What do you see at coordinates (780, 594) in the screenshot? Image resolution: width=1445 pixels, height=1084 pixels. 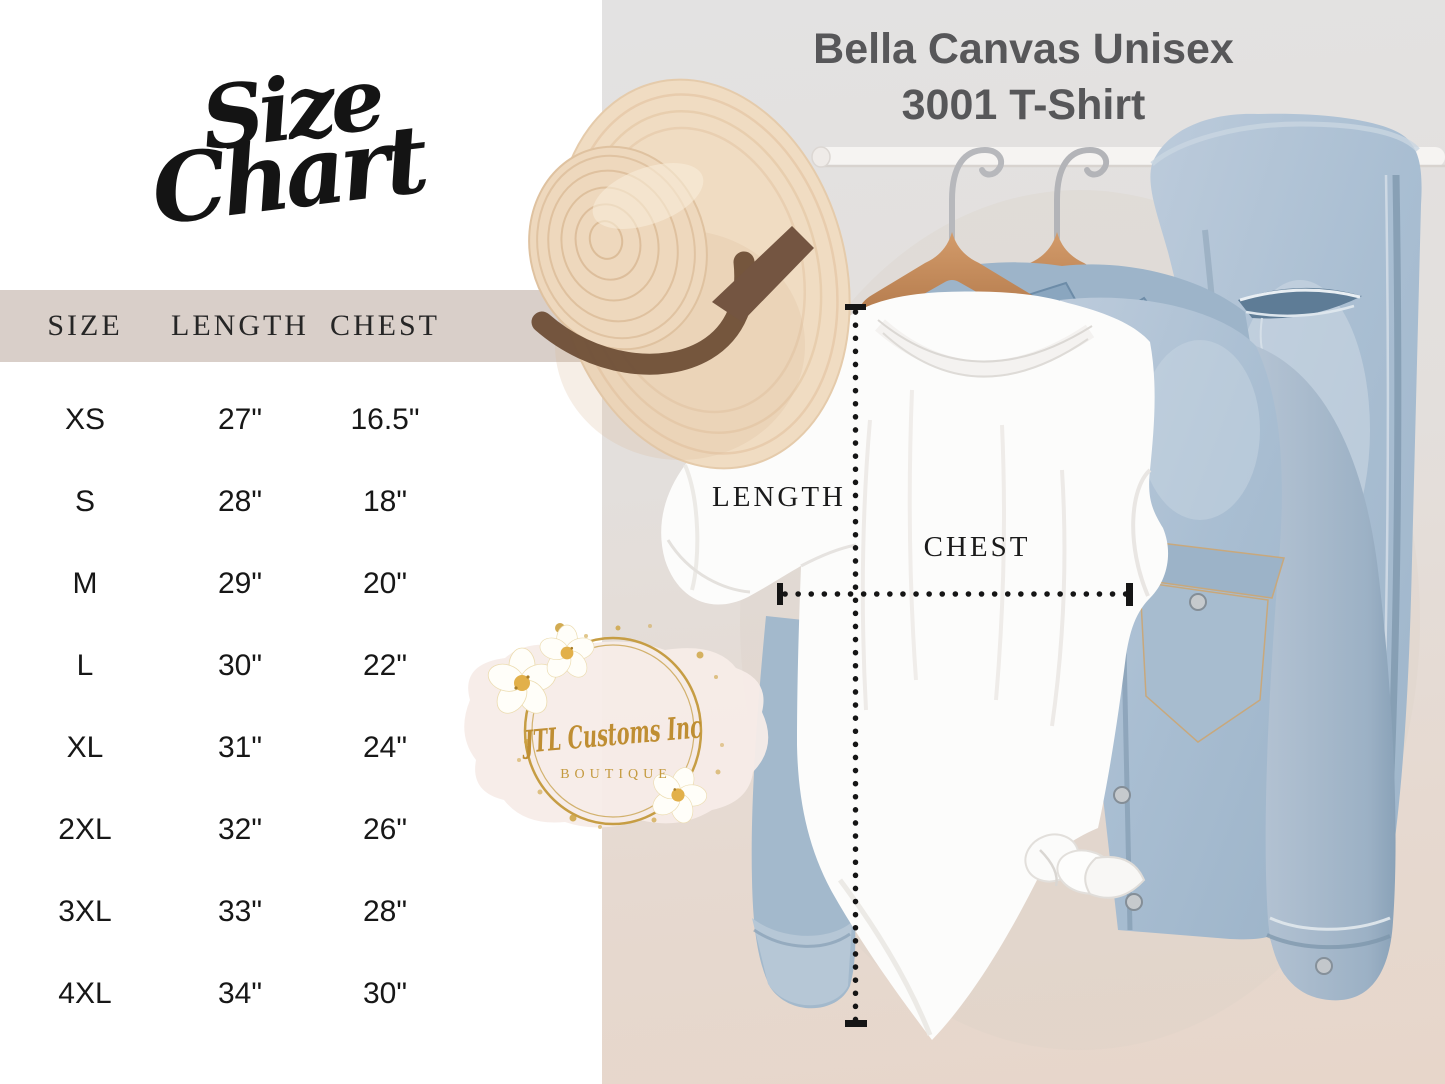 I see `chest-line-left-cap` at bounding box center [780, 594].